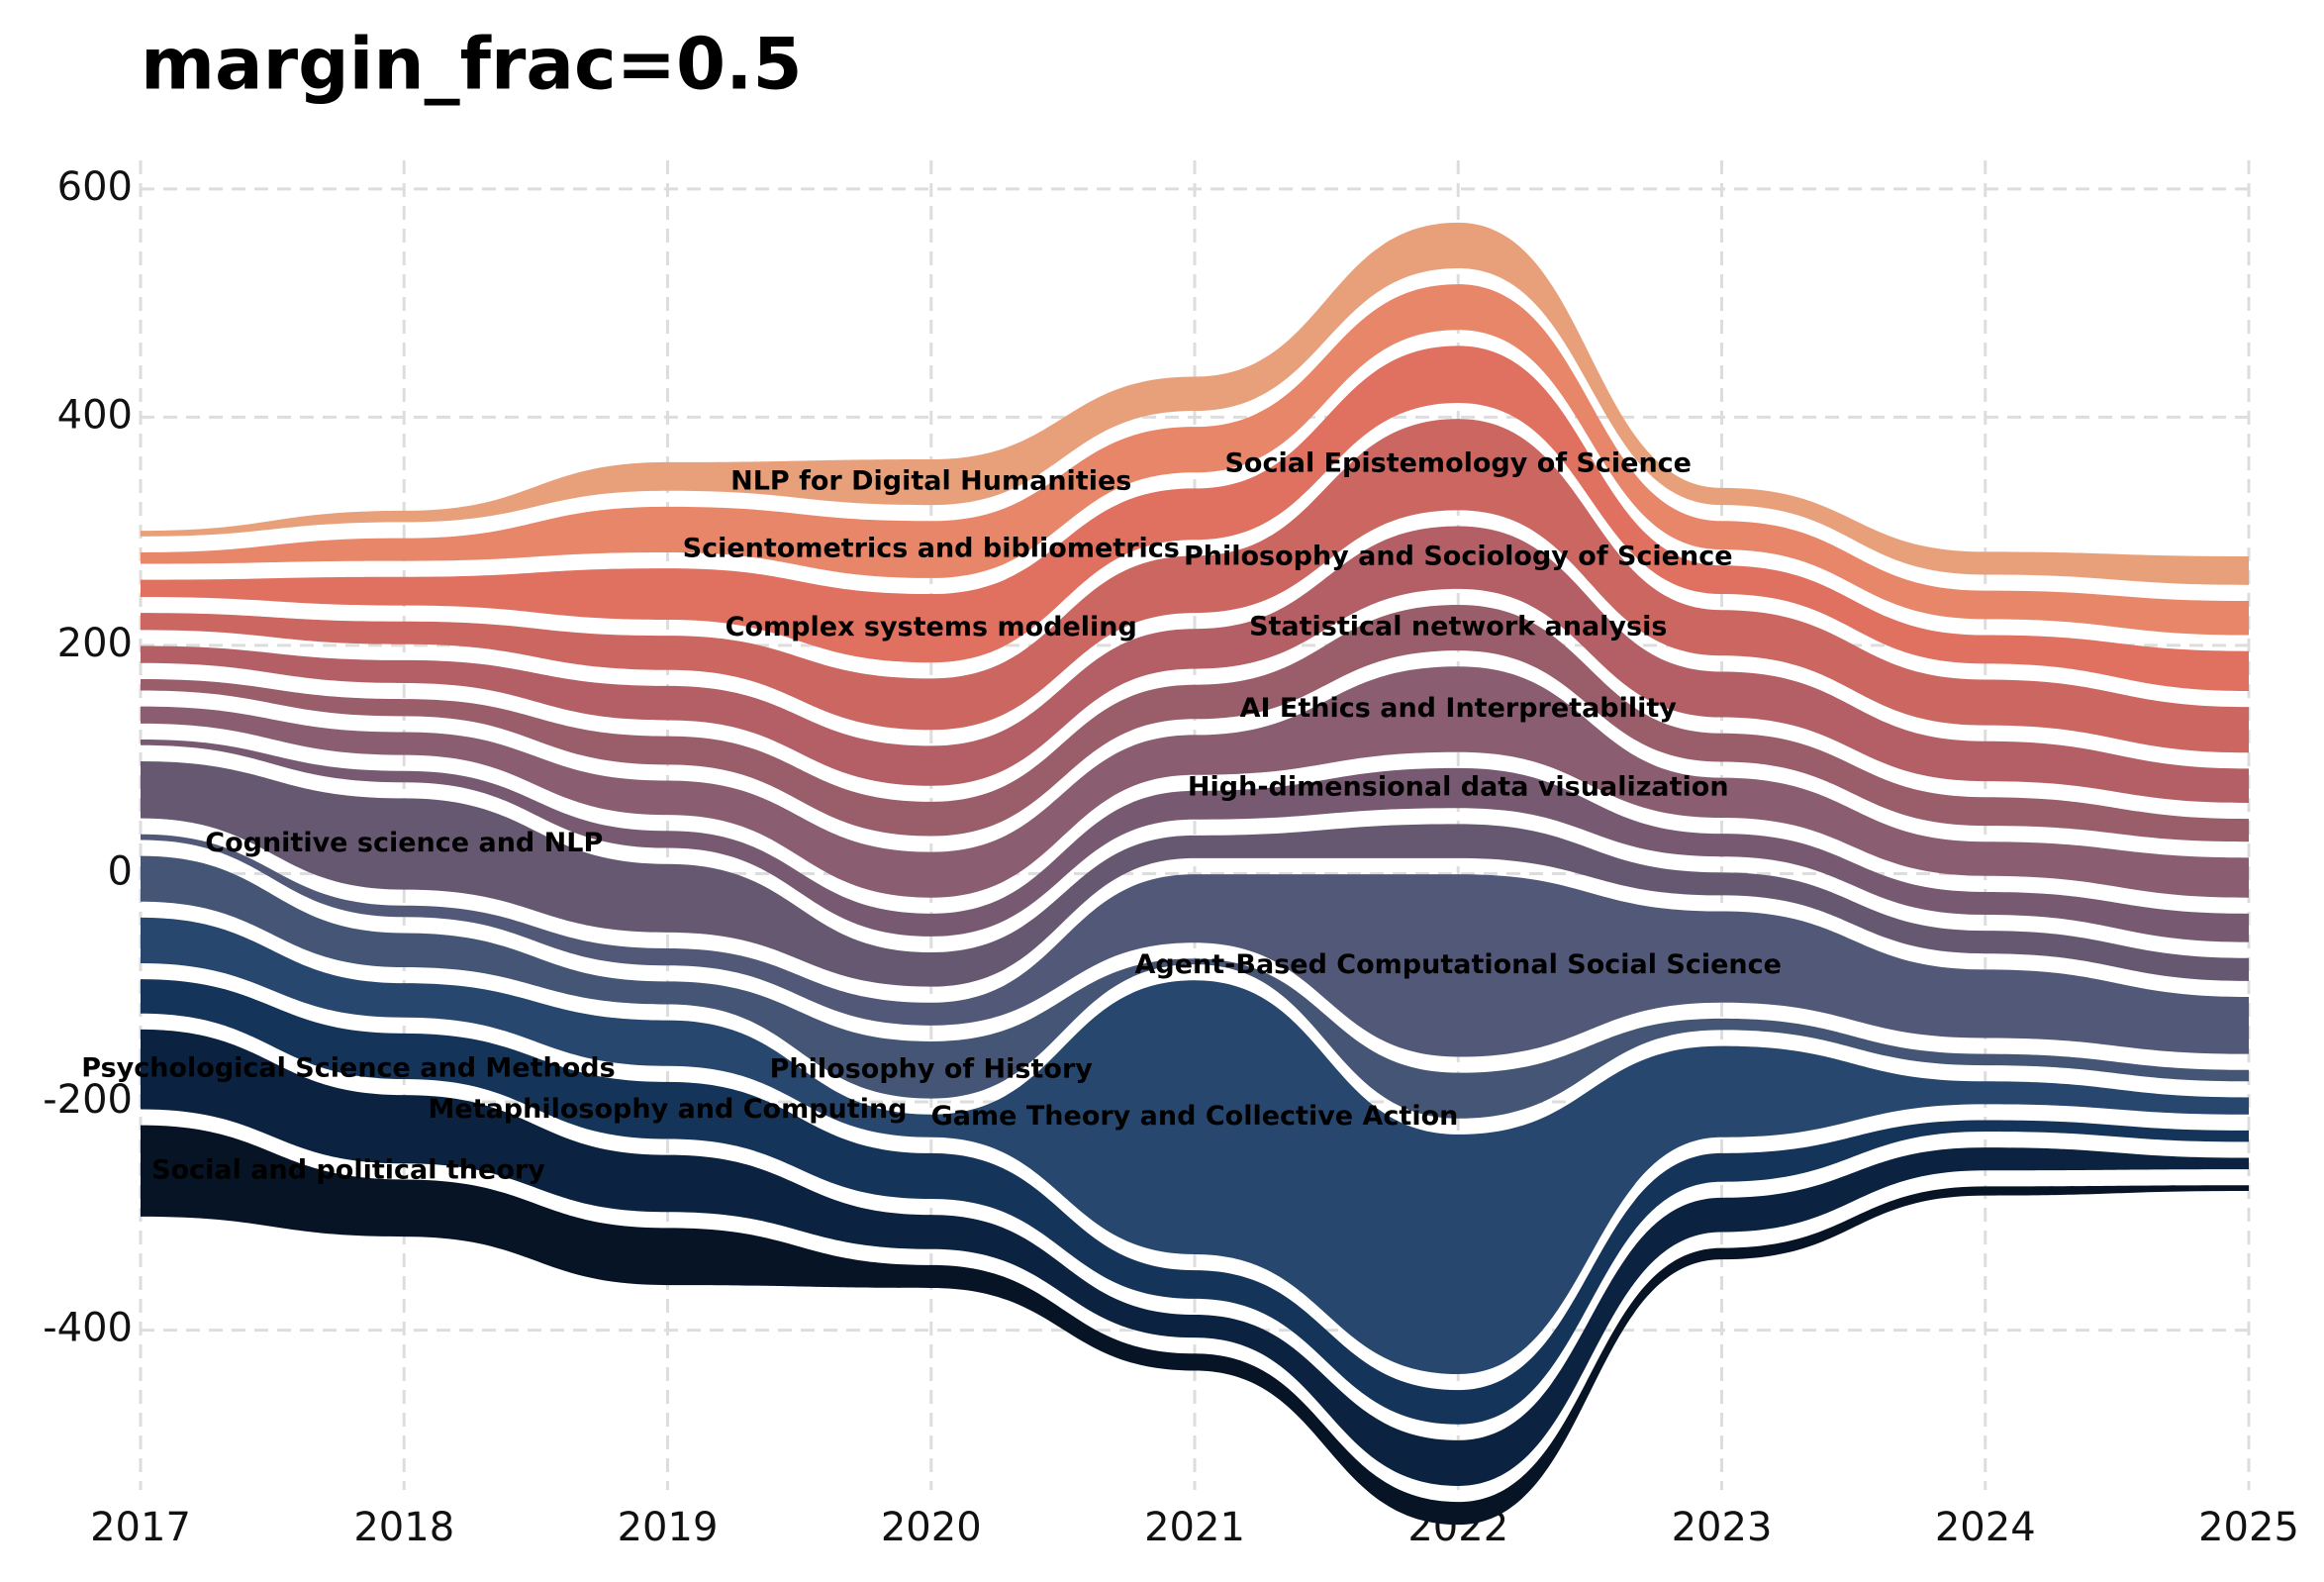 The width and height of the screenshot is (2324, 1582). What do you see at coordinates (95, 187) in the screenshot?
I see `y-tick-label: 600` at bounding box center [95, 187].